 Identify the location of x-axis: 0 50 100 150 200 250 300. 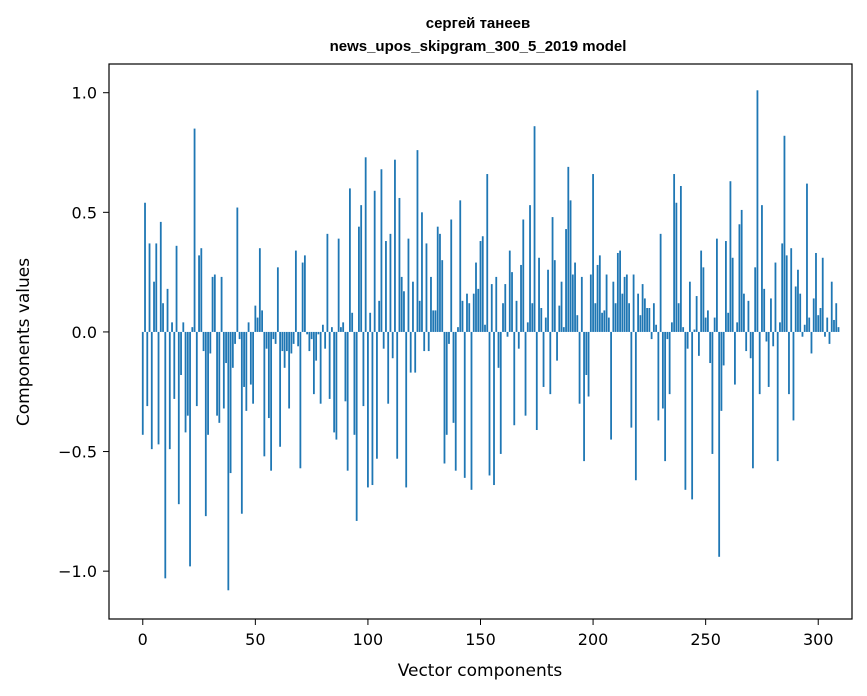
(486, 634).